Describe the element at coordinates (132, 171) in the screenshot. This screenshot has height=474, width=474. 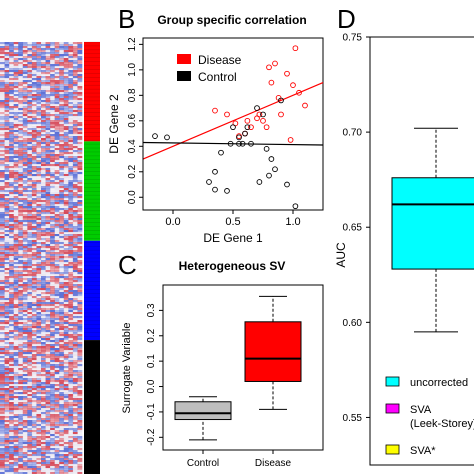
I see `y-tick-label: 0.2` at that location.